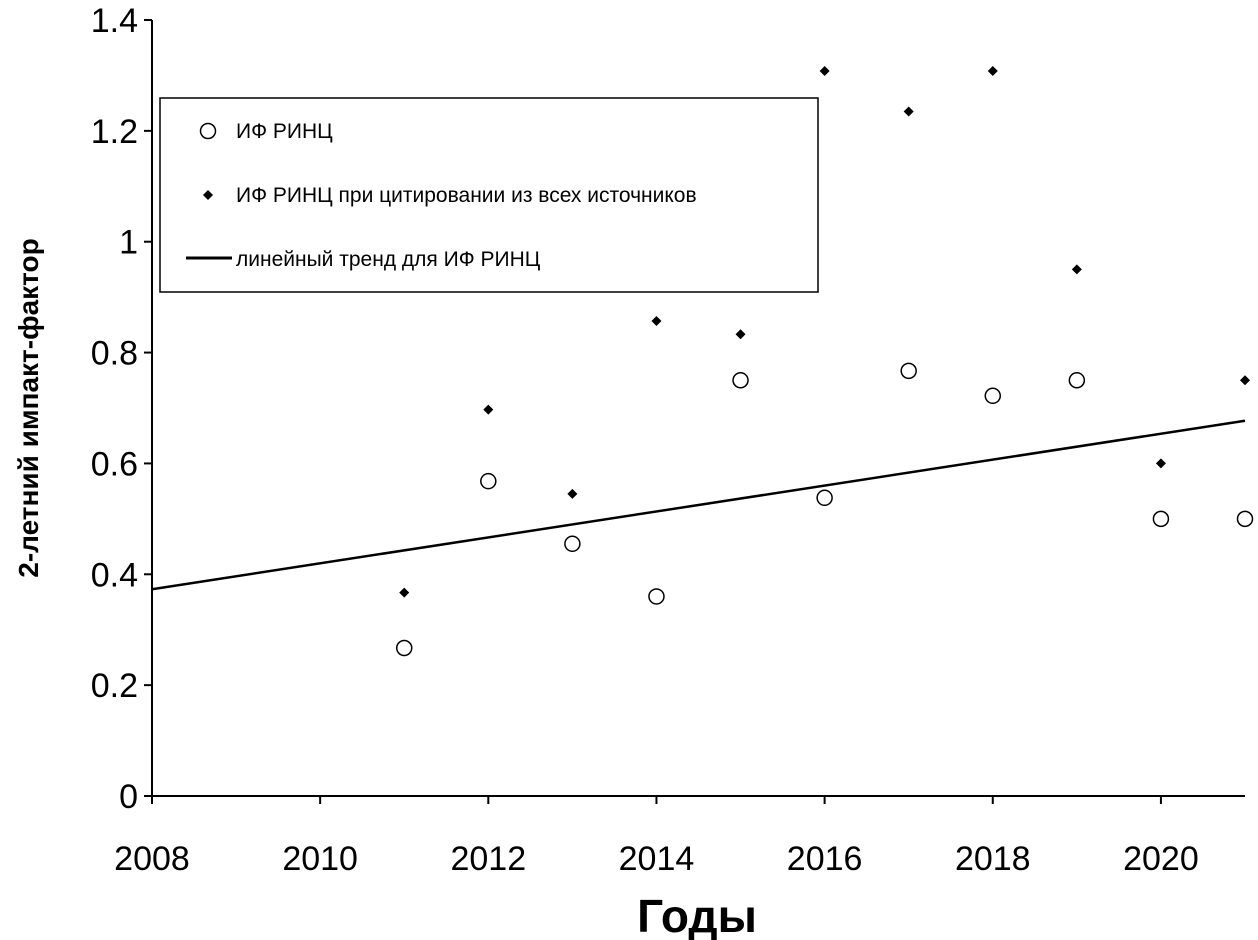 Image resolution: width=1258 pixels, height=940 pixels. What do you see at coordinates (697, 915) in the screenshot?
I see `x-axis-label: Годы` at bounding box center [697, 915].